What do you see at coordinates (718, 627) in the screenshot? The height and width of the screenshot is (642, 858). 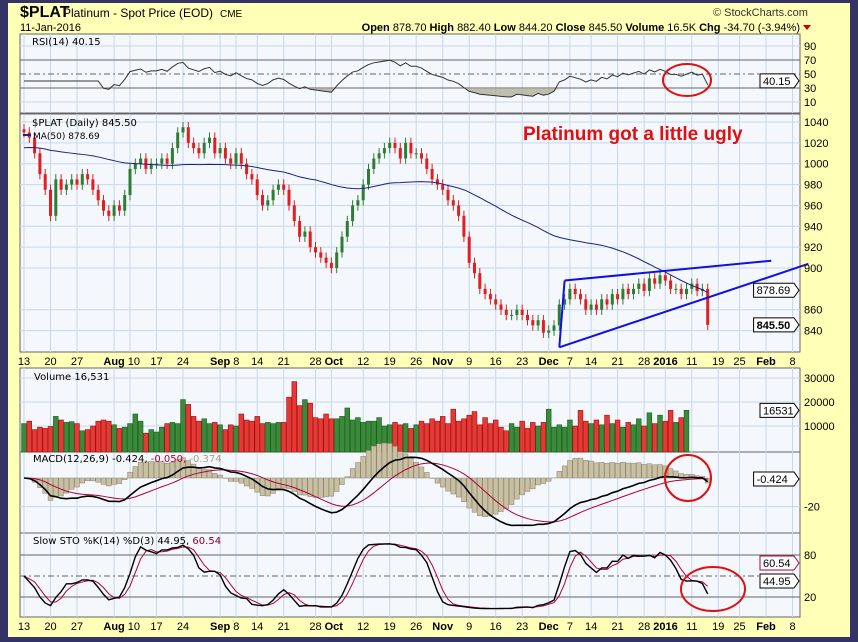 I see `date-tick-bottom: 19` at bounding box center [718, 627].